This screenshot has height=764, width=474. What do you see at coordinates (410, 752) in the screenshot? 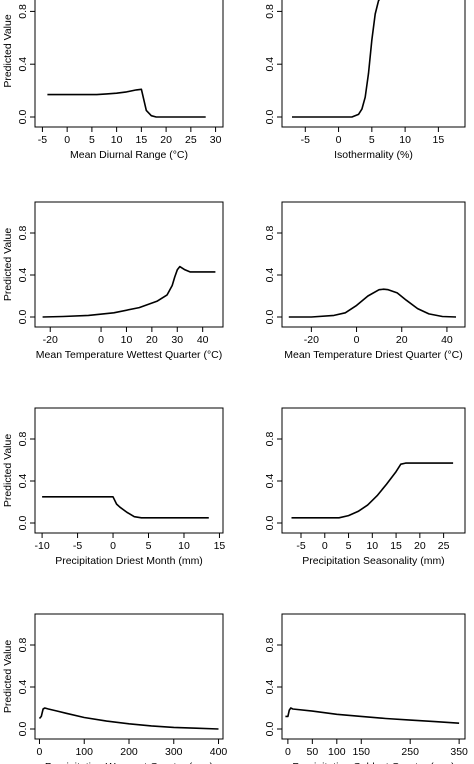
I see `x-tick-label: 250` at bounding box center [410, 752].